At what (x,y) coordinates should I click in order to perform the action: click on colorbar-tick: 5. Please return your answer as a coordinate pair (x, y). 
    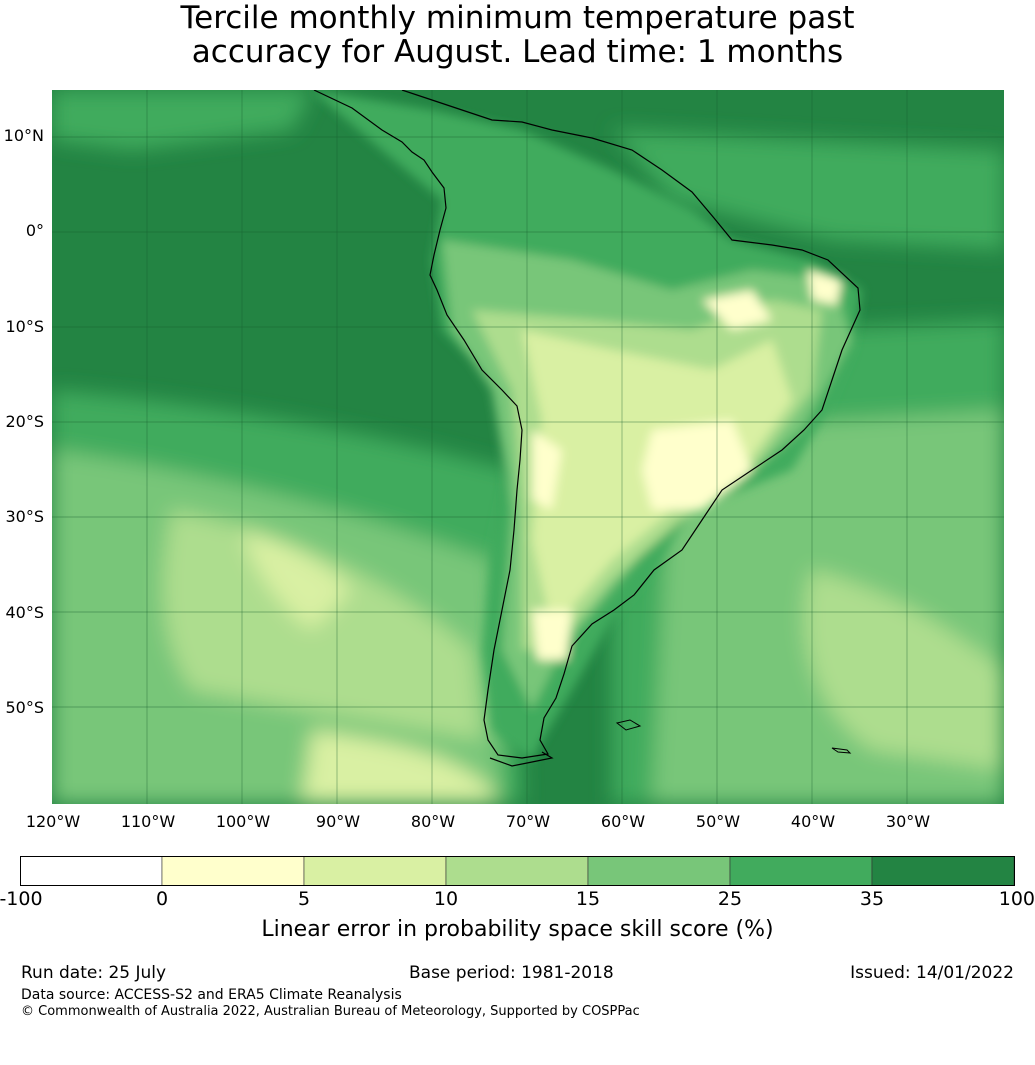
    Looking at the image, I should click on (304, 899).